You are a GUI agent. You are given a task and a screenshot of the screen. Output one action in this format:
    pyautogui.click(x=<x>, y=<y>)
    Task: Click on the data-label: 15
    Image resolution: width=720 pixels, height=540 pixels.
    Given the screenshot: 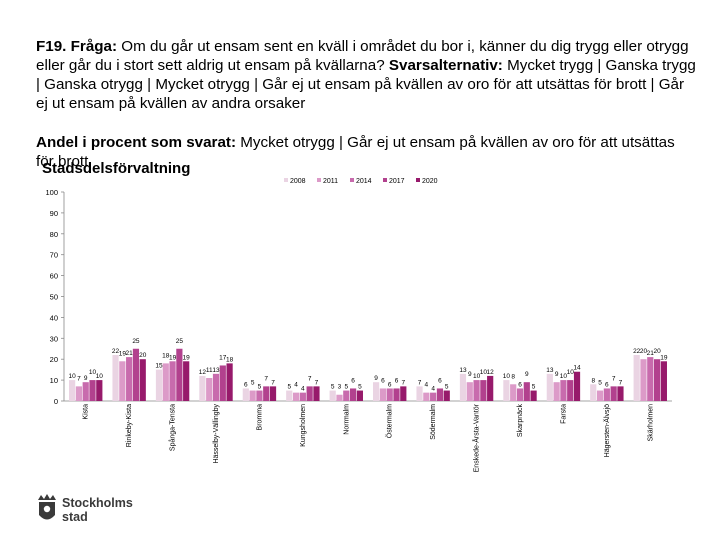 What is the action you would take?
    pyautogui.click(x=159, y=366)
    